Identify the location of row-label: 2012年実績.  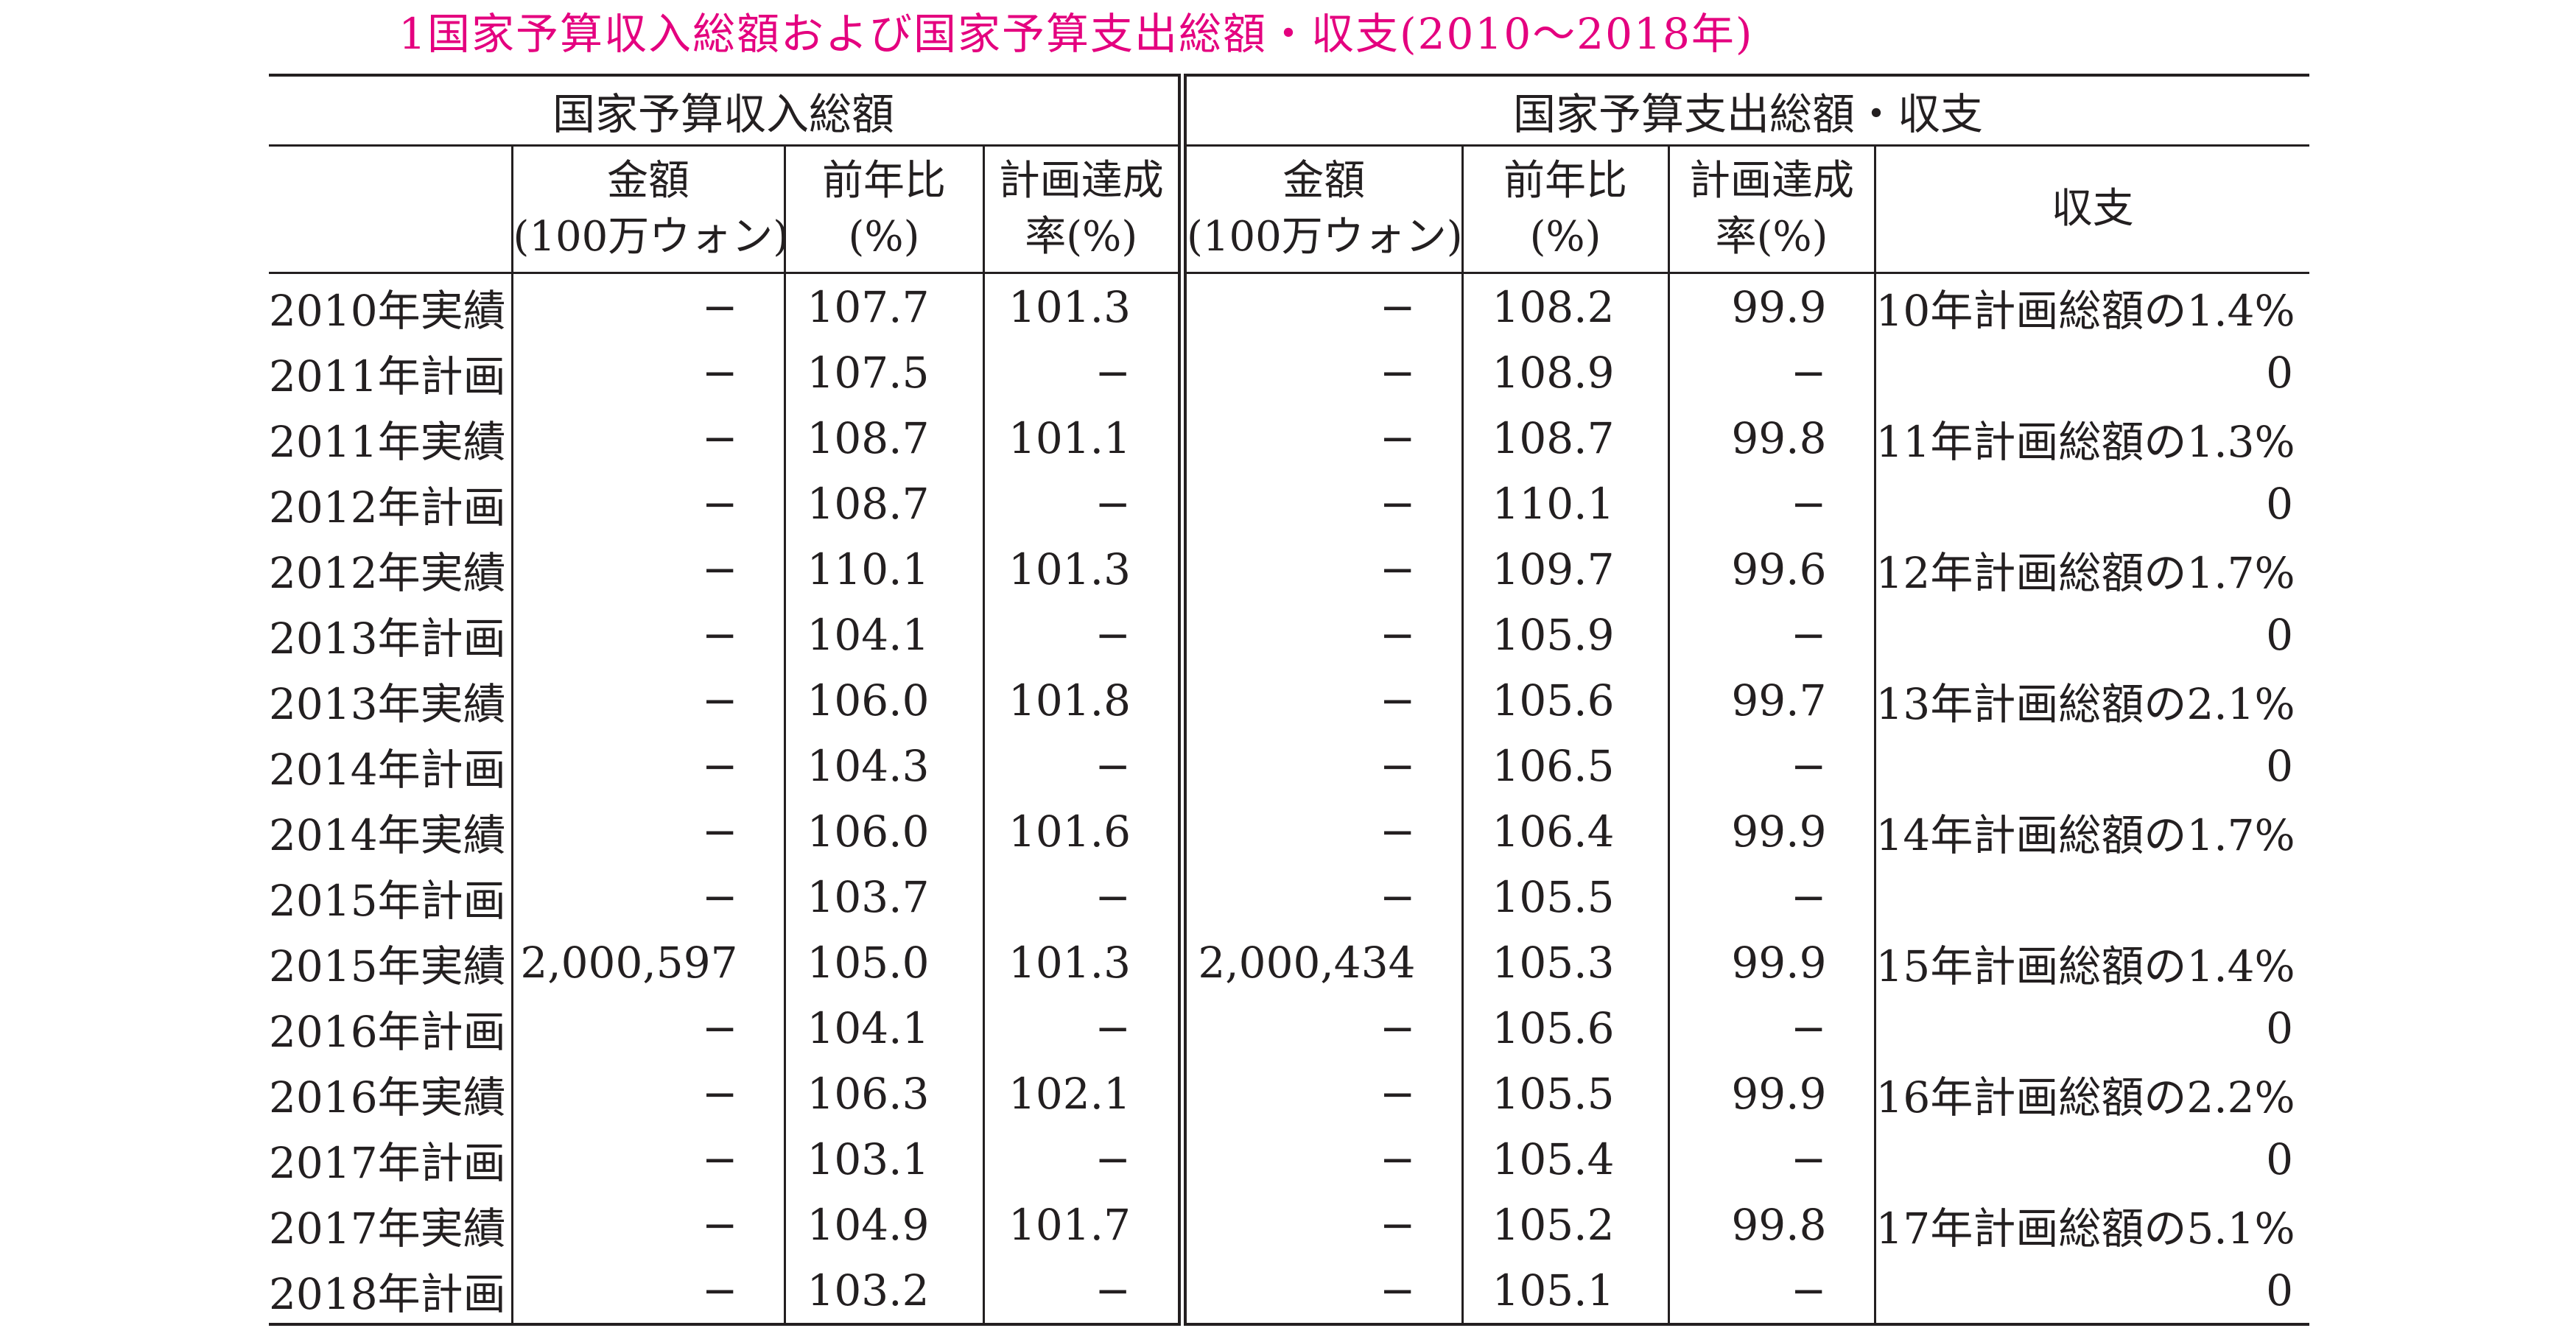
(387, 572).